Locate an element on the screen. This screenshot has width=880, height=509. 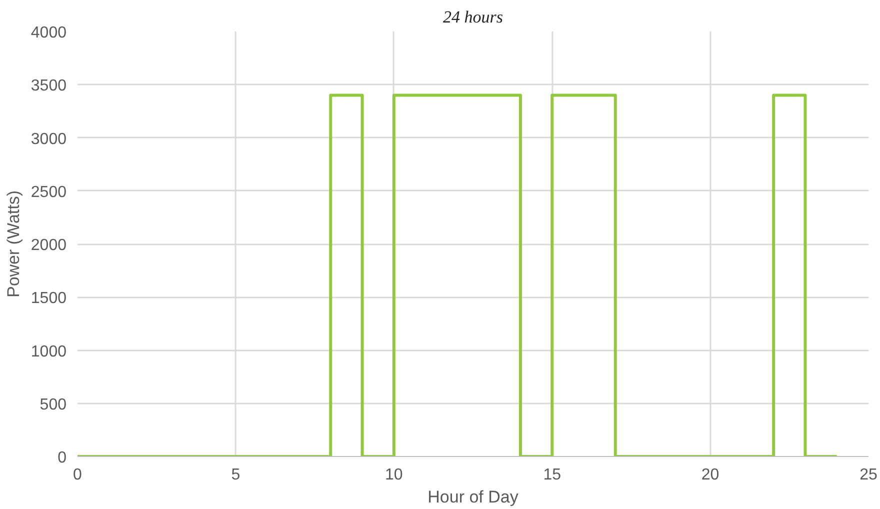
x-tick-label: 25 is located at coordinates (869, 475).